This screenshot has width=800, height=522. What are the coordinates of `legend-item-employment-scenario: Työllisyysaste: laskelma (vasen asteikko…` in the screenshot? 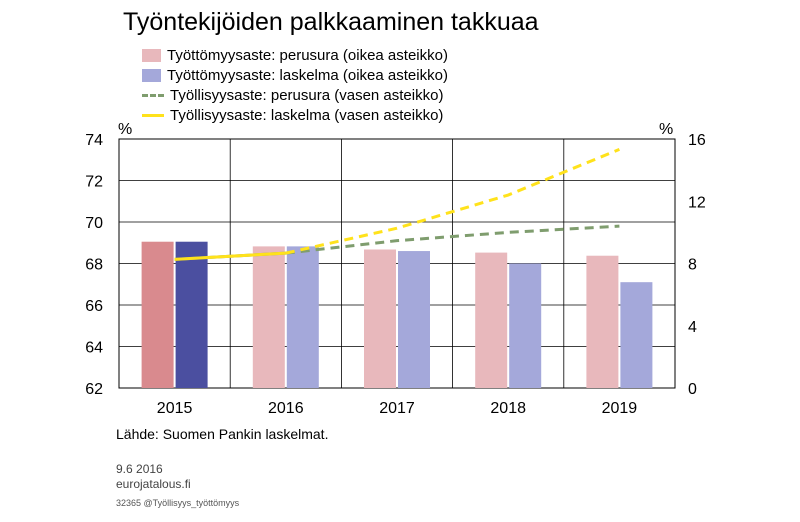 It's located at (295, 115).